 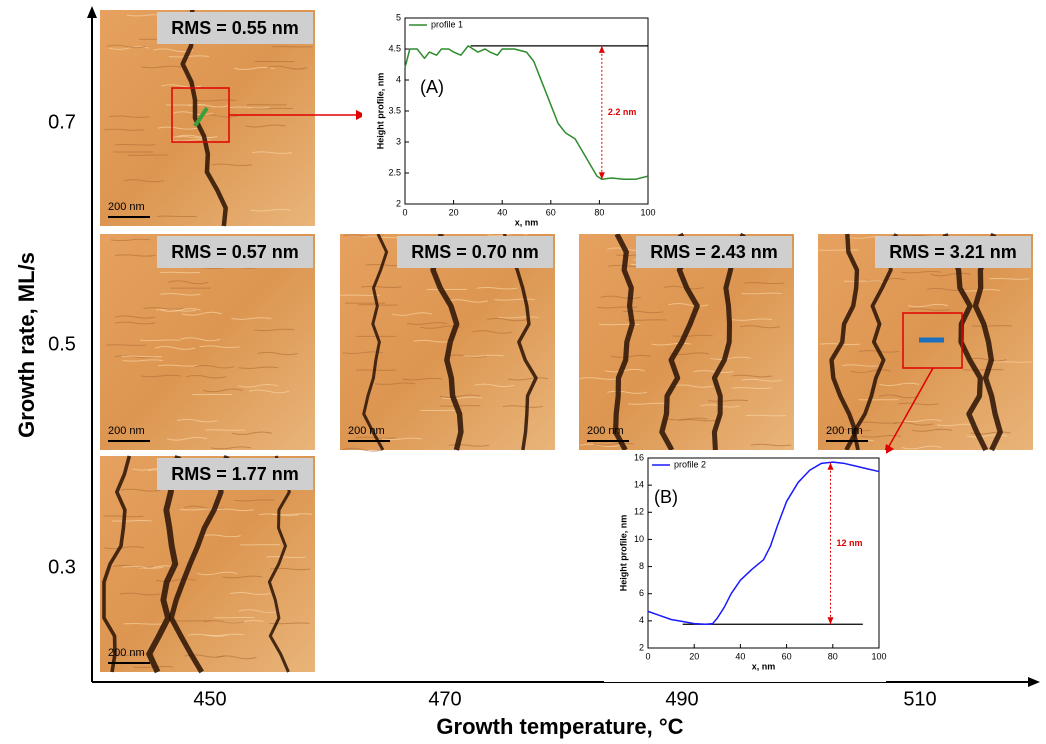 What do you see at coordinates (361, 115) in the screenshot?
I see `link-arrowhead` at bounding box center [361, 115].